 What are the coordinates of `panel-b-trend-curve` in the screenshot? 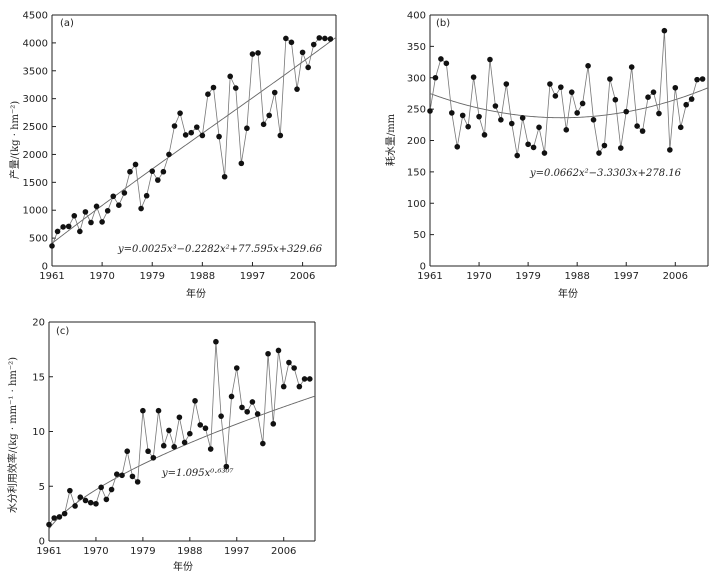 It's located at (569, 103).